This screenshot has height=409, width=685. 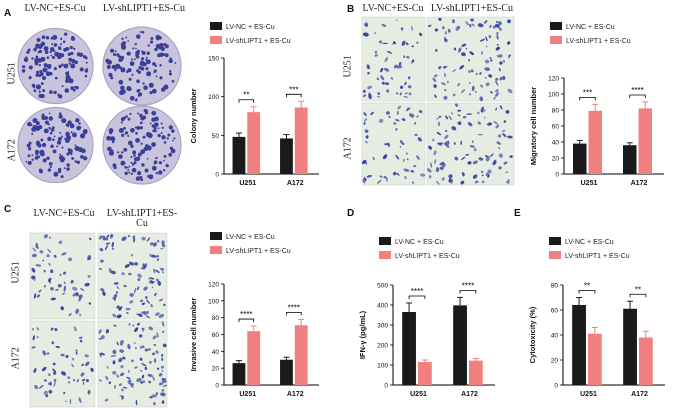 What do you see at coordinates (216, 369) in the screenshot?
I see `y-tick-label: 20` at bounding box center [216, 369].